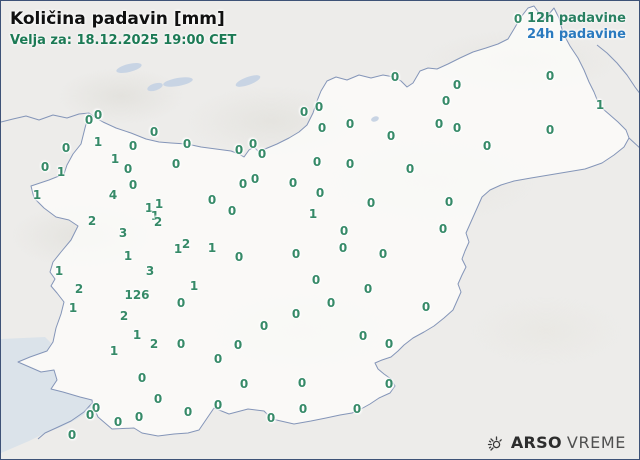 The height and width of the screenshot is (460, 640). What do you see at coordinates (137, 295) in the screenshot?
I see `station-value: 126` at bounding box center [137, 295].